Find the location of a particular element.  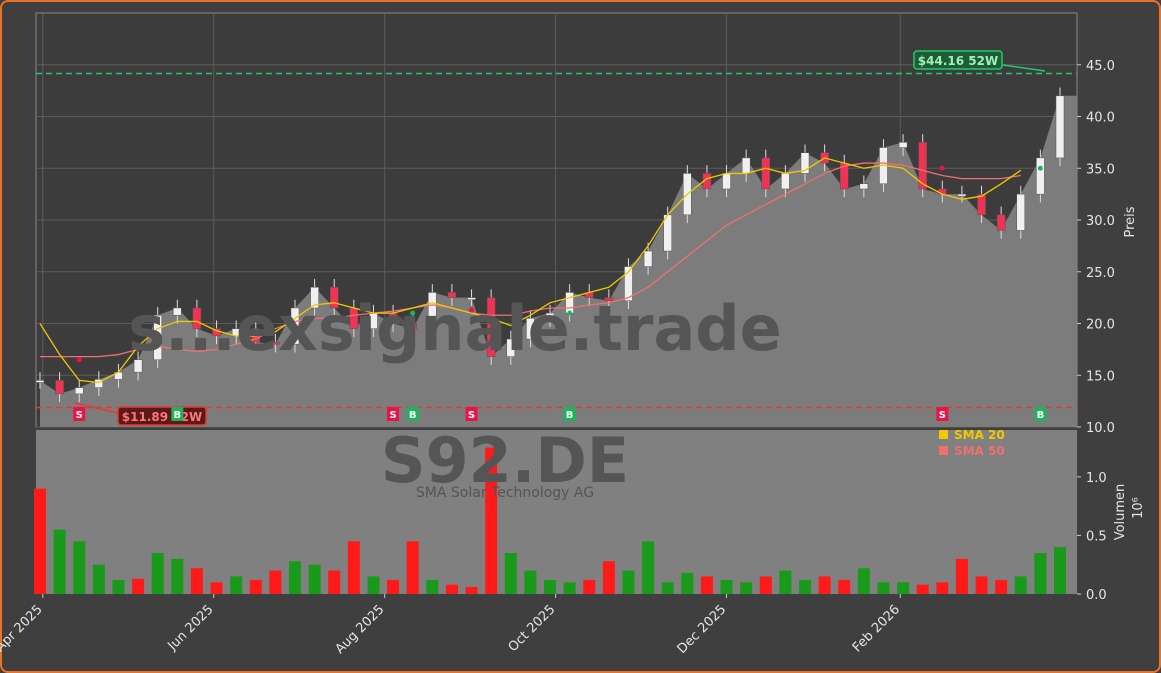

price-tick-label: 45.0 is located at coordinates (1100, 66).